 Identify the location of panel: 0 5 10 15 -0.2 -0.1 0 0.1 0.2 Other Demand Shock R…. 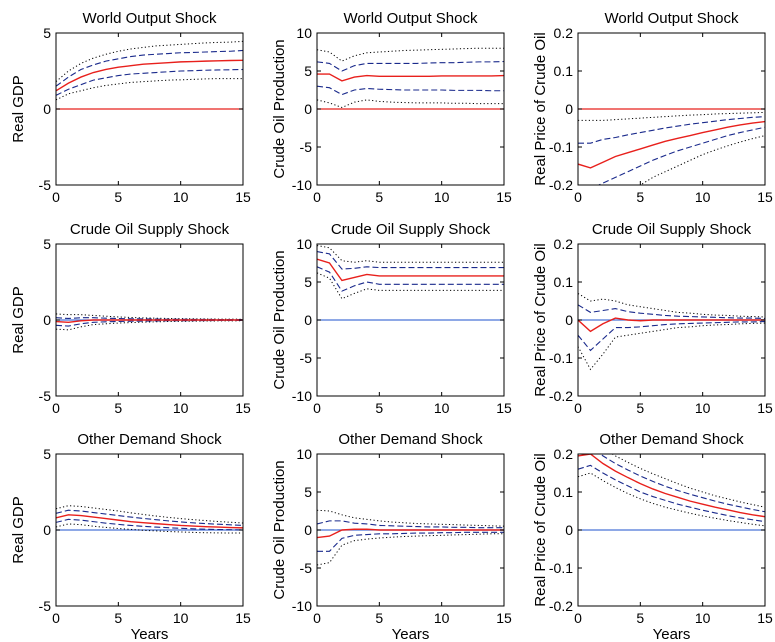
(652, 536).